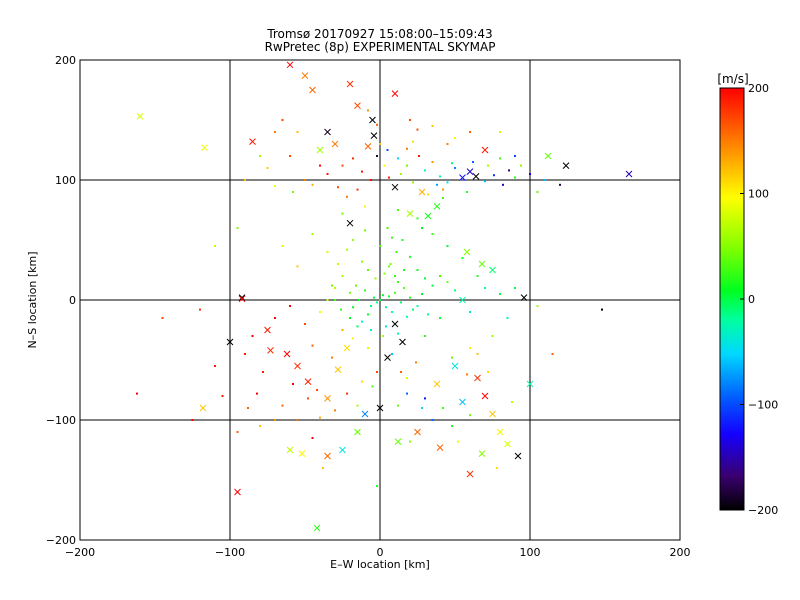 This screenshot has width=800, height=600. What do you see at coordinates (680, 552) in the screenshot?
I see `x-tick-label: 200` at bounding box center [680, 552].